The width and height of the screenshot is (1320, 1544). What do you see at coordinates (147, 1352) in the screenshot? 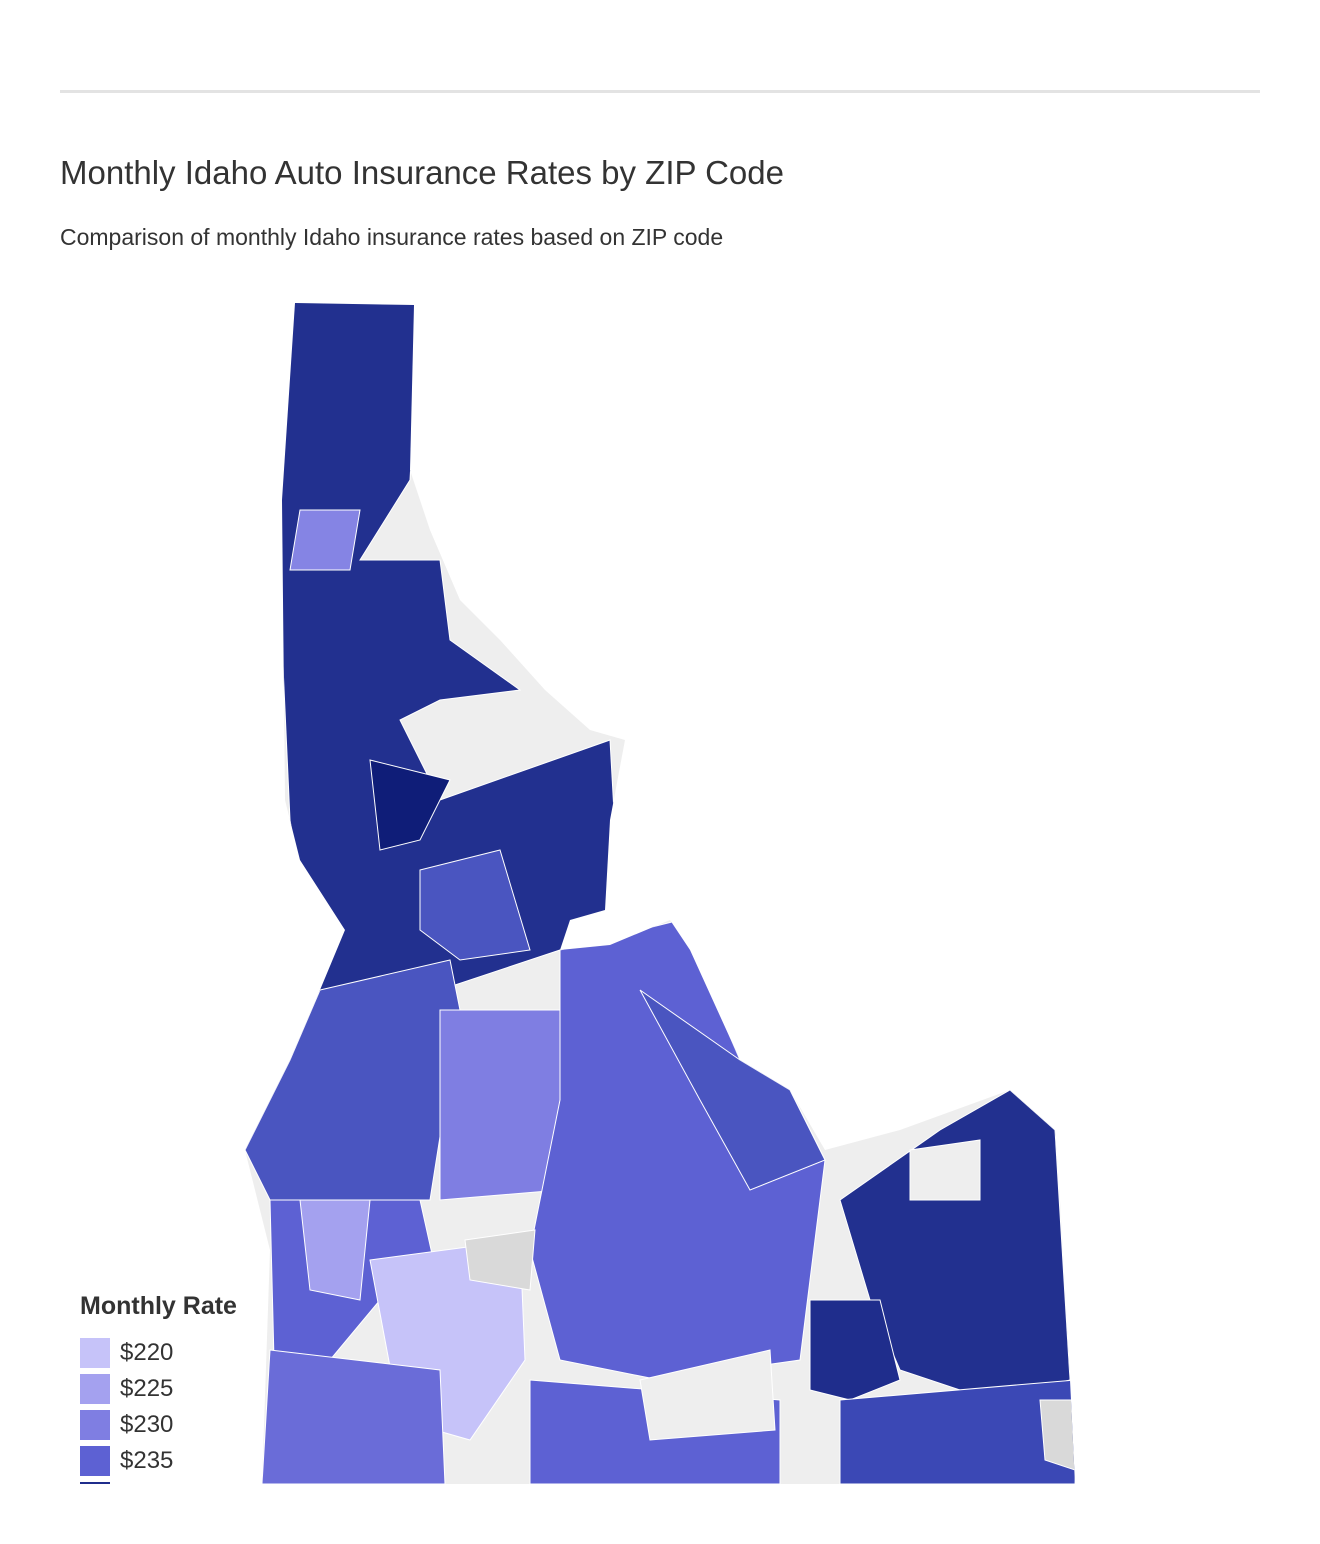
I see `legend-label: $220` at bounding box center [147, 1352].